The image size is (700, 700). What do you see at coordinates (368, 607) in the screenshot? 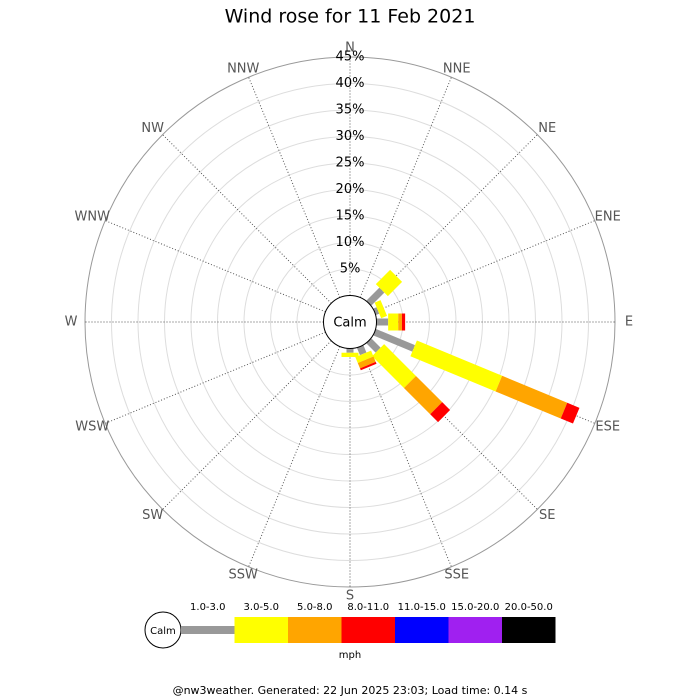
I see `legend-label: 8.0-11.0` at bounding box center [368, 607].